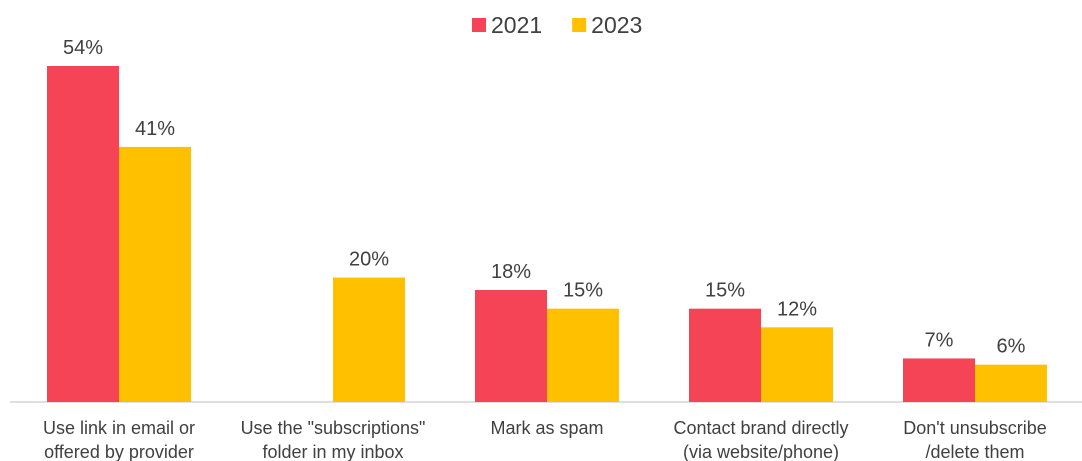 This screenshot has width=1082, height=461. Describe the element at coordinates (83, 48) in the screenshot. I see `value-label: 54%` at that location.